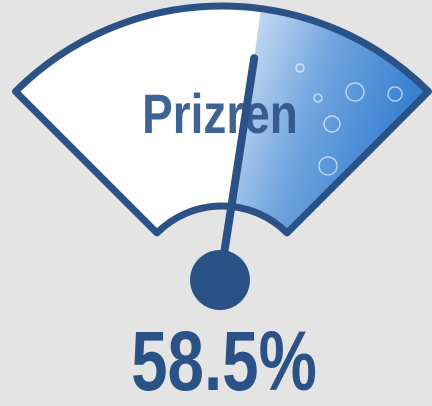 This screenshot has height=406, width=432. I want to click on value-label: 58.5%, so click(224, 360).